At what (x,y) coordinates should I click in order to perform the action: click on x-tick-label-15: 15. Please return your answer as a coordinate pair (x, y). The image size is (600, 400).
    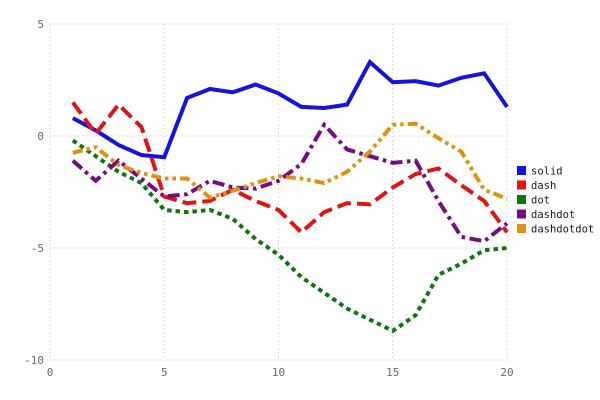
    Looking at the image, I should click on (392, 372).